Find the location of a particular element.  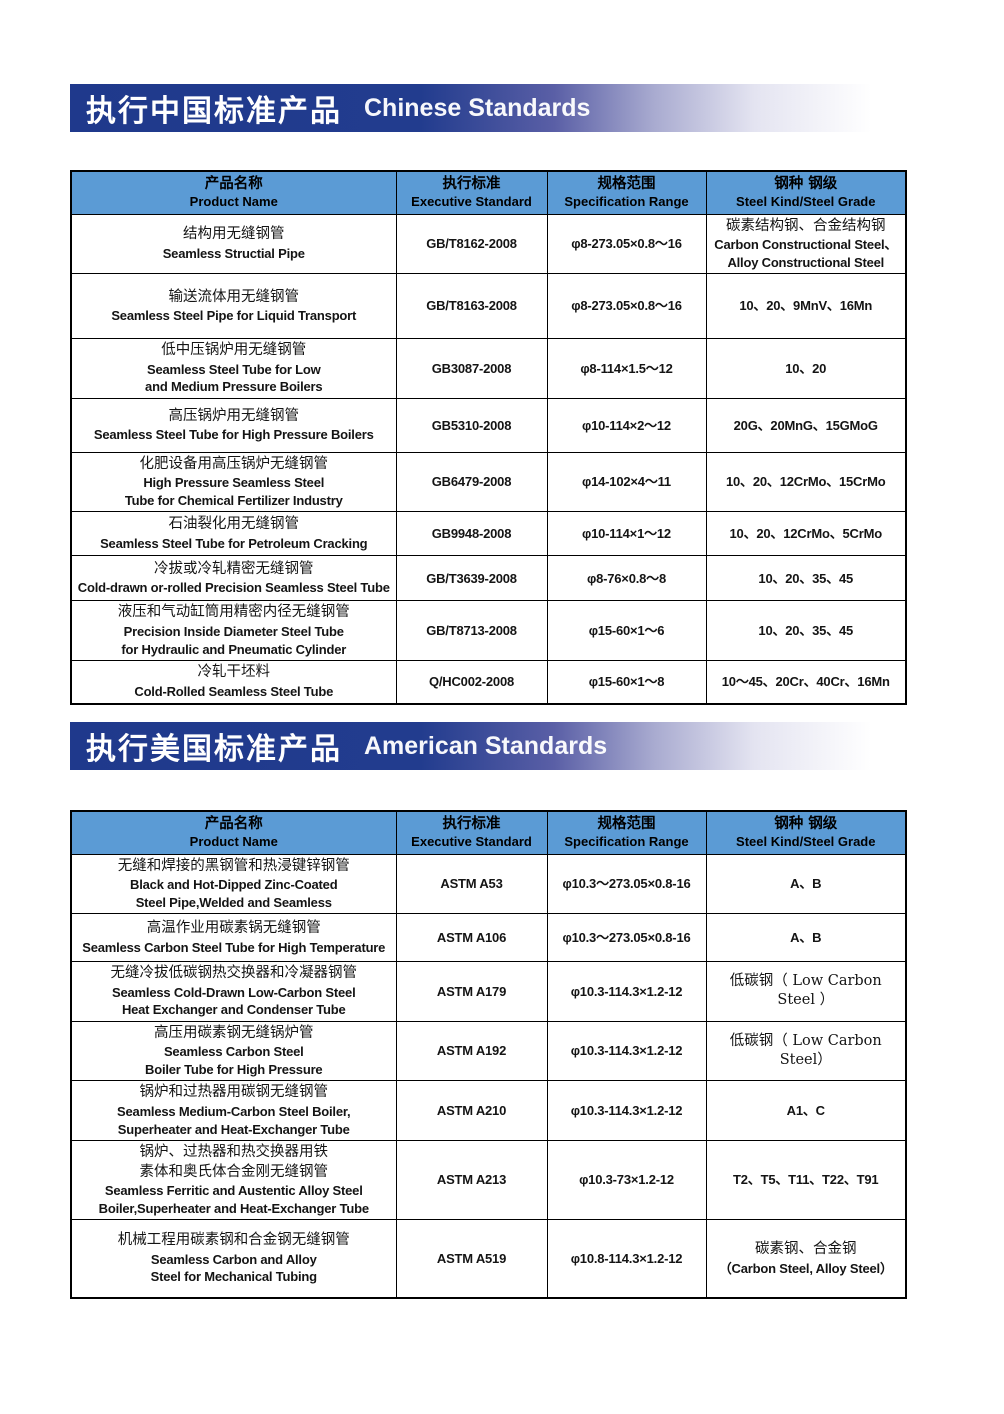

specification-range-cell: φ8-114×1.5～12 is located at coordinates (626, 368).